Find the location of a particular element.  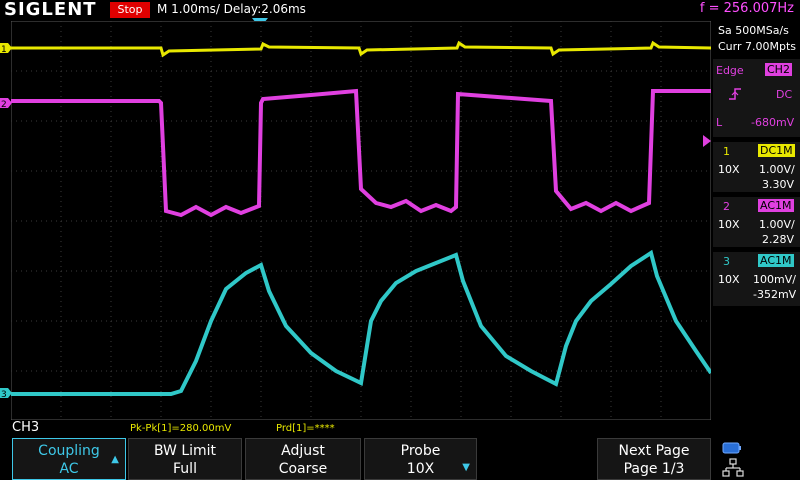

ch1-level-marker-icon is located at coordinates (6, 48).